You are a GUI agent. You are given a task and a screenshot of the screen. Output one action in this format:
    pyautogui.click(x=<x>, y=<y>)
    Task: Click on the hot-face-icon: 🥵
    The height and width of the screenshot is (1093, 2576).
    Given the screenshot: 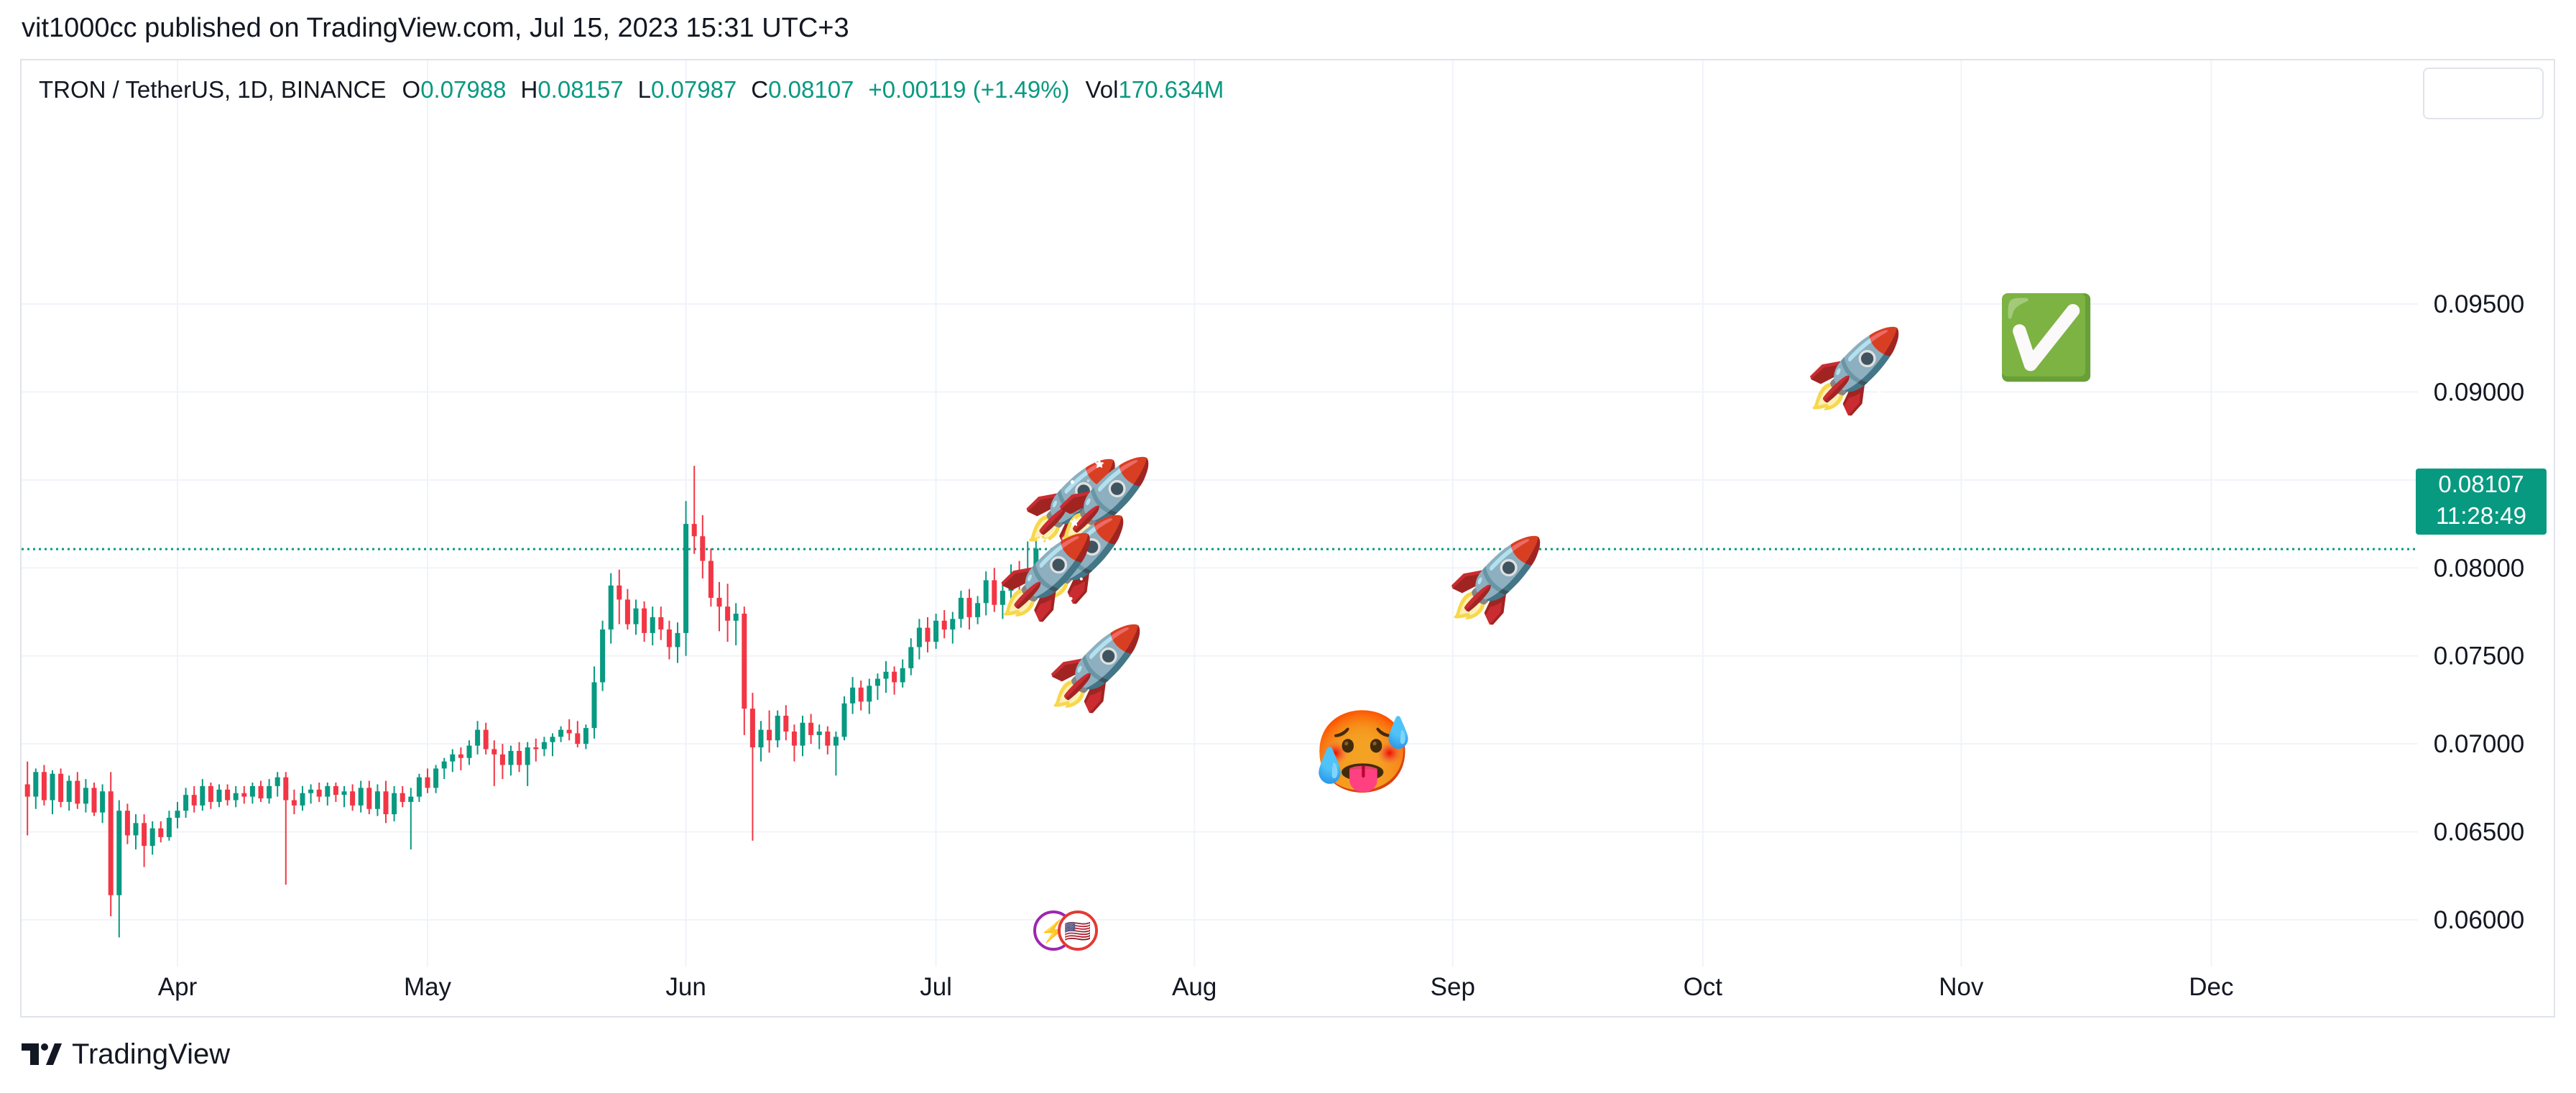 What is the action you would take?
    pyautogui.click(x=1362, y=753)
    